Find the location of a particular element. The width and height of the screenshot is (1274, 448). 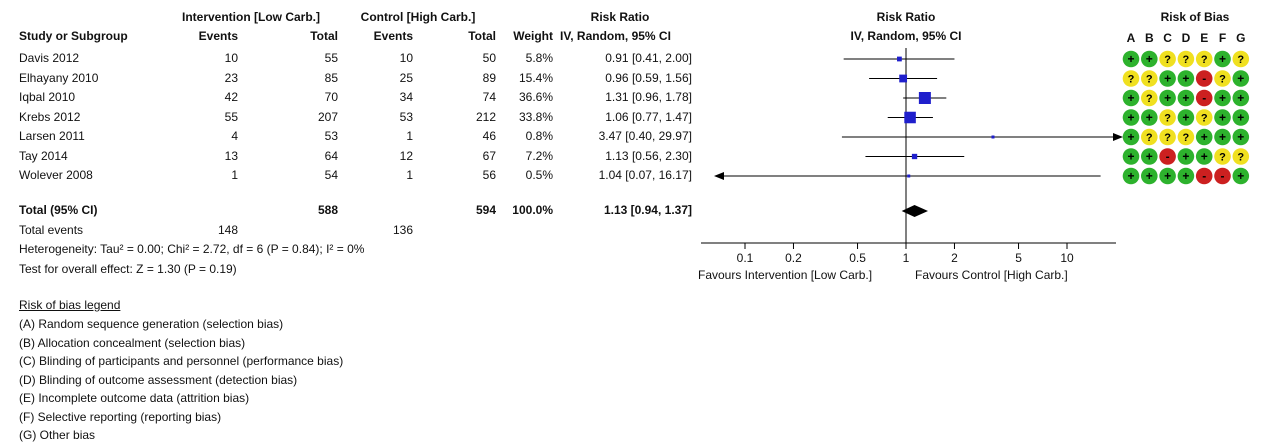

study-events-i: 10 is located at coordinates (231, 58).